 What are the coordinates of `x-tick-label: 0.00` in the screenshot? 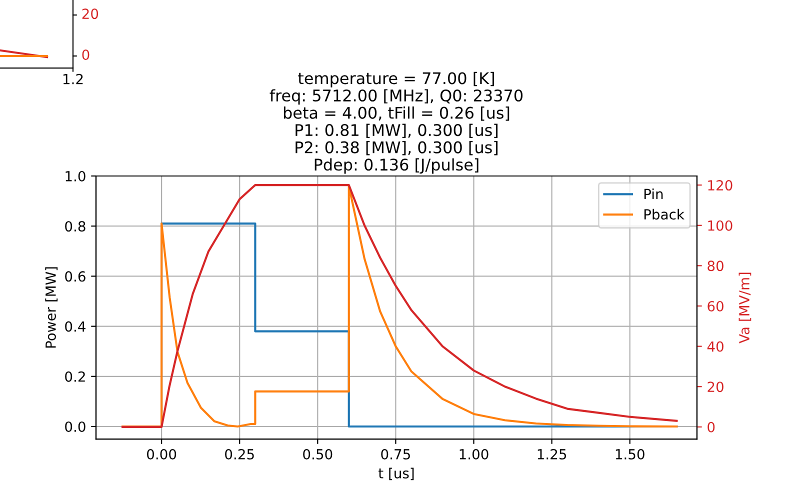 It's located at (161, 454).